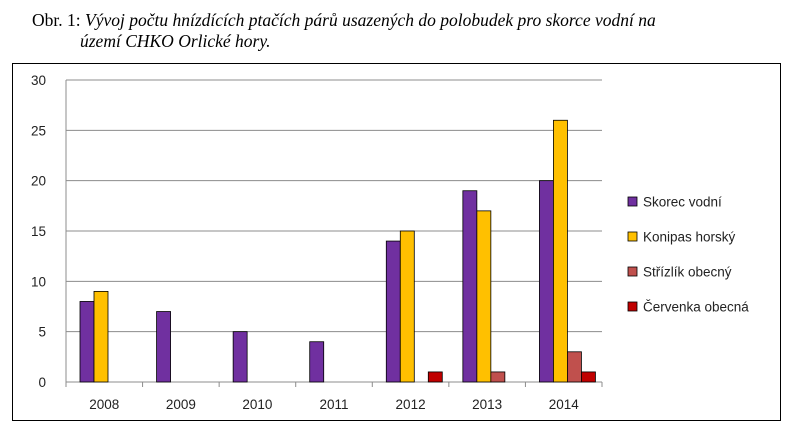 Image resolution: width=800 pixels, height=444 pixels. I want to click on bar-1-2011, so click(317, 362).